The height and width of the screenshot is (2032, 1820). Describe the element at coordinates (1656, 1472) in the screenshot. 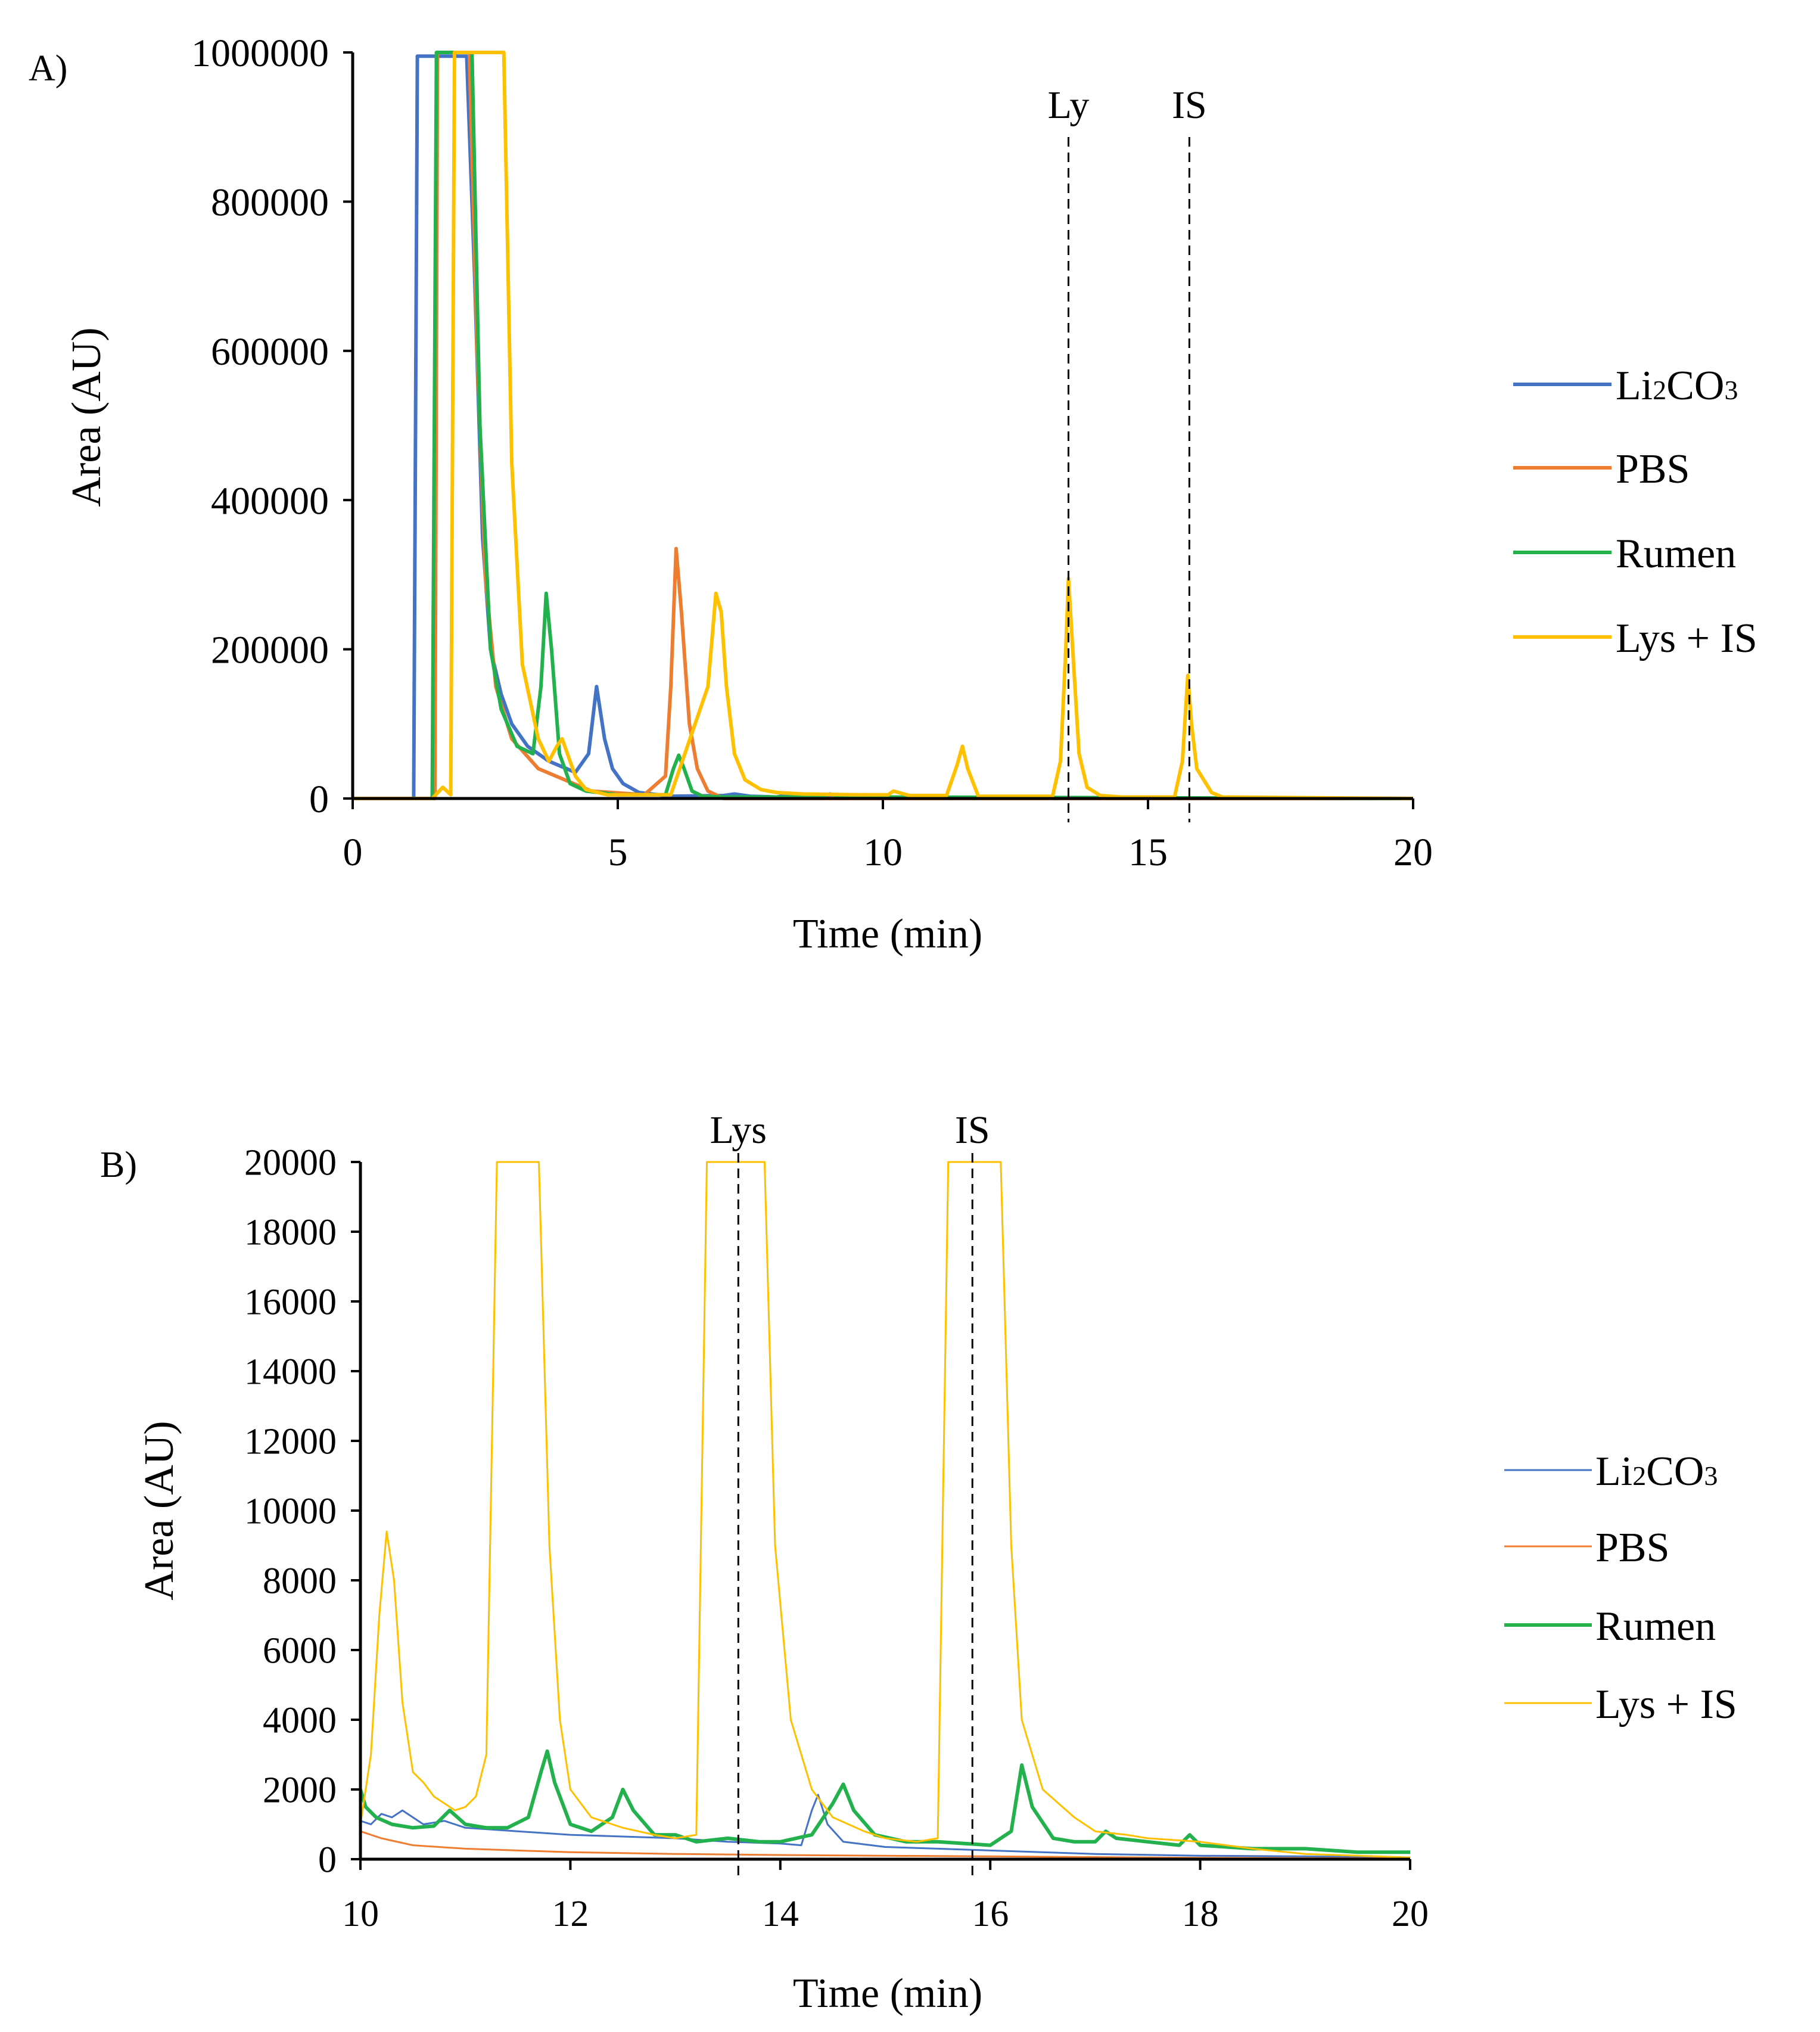

I see `legend-label-li2co3-b: Li2CO3` at that location.